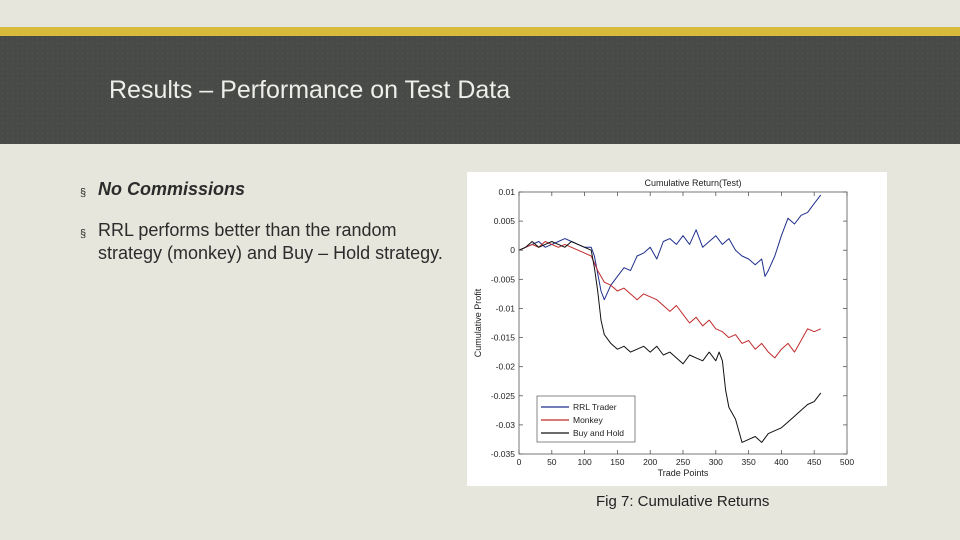  Describe the element at coordinates (503, 279) in the screenshot. I see `y-tick-label: -0.005` at that location.